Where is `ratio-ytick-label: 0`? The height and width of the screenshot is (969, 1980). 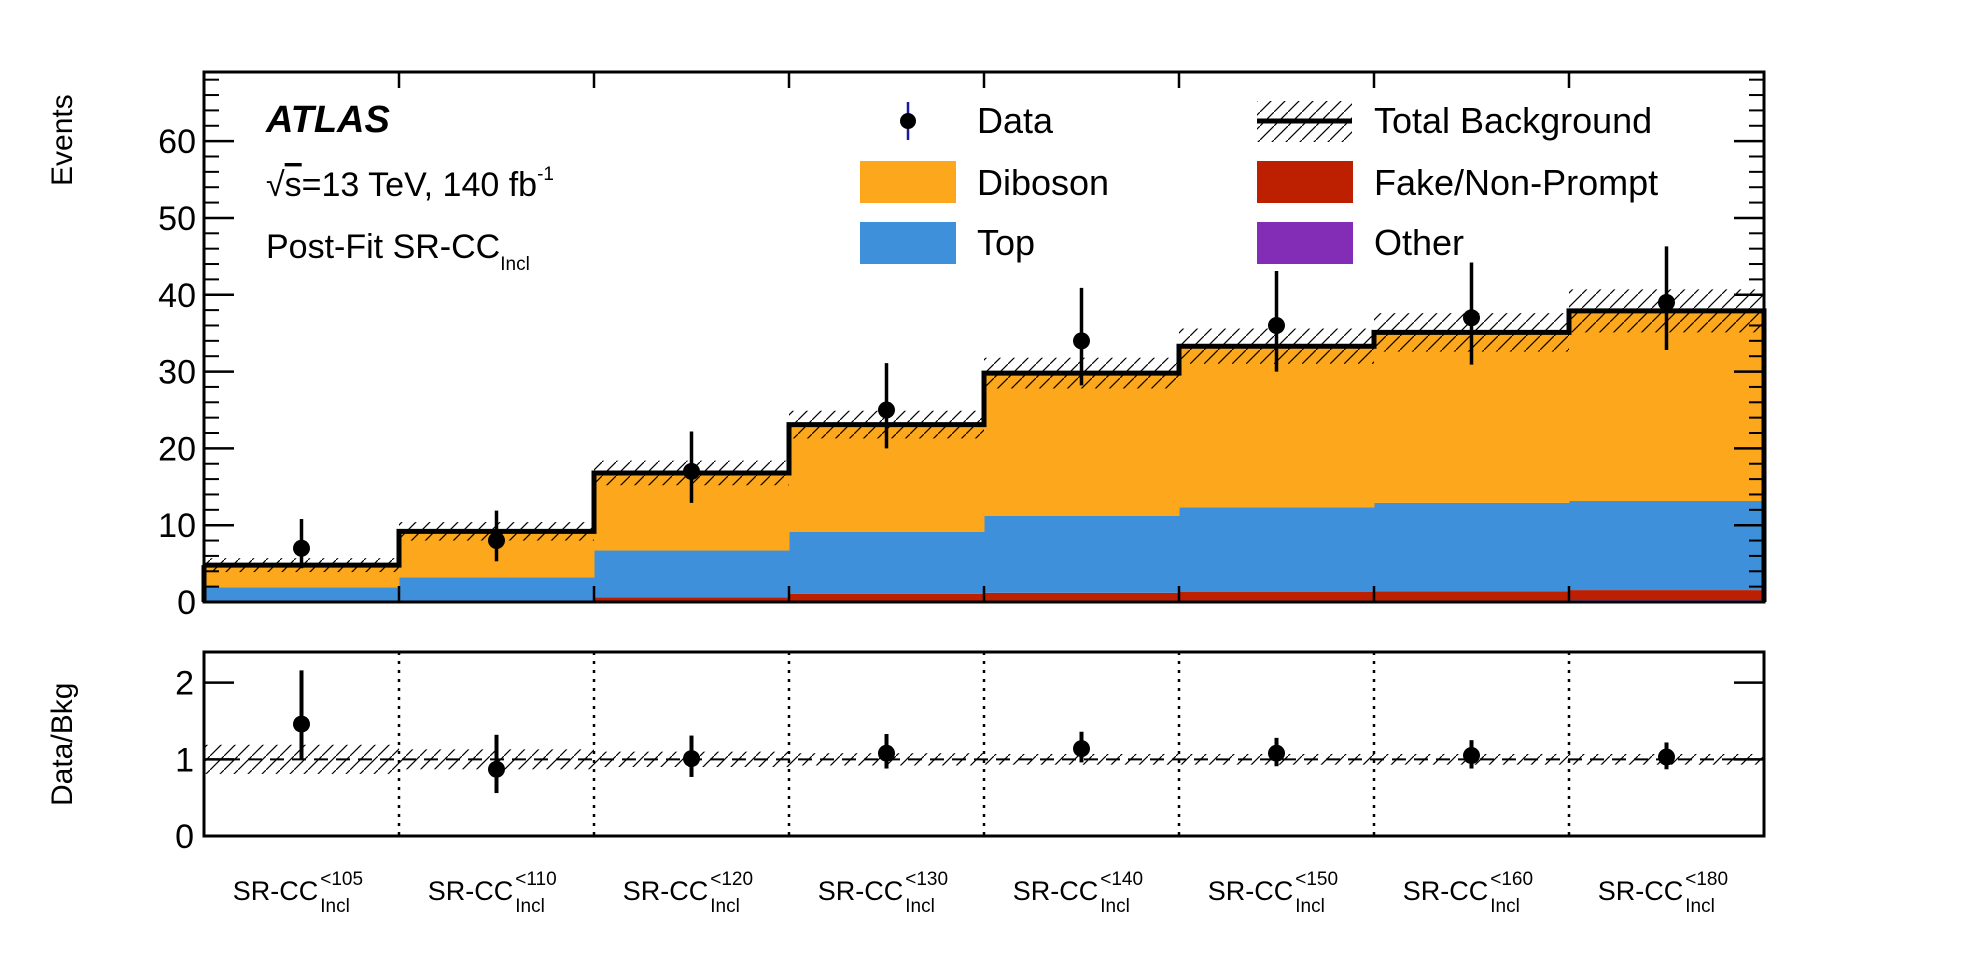 ratio-ytick-label: 0 is located at coordinates (184, 837).